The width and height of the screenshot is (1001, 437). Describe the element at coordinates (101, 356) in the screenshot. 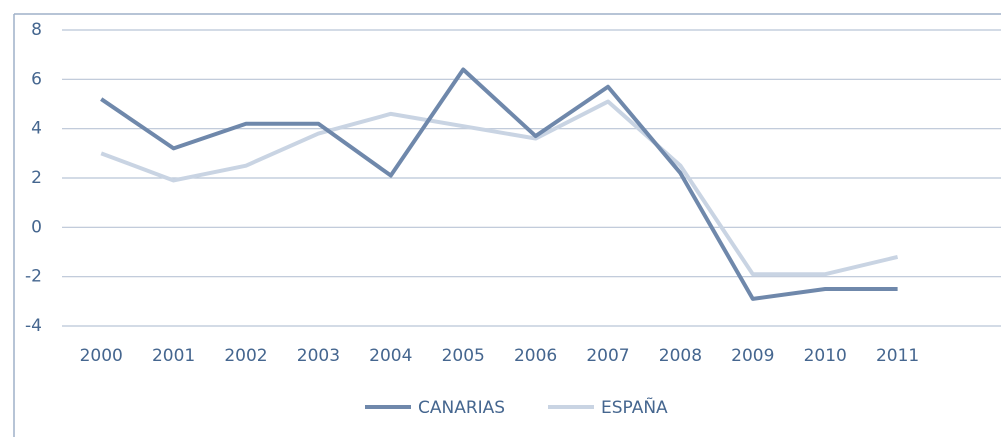

I see `x-tick-label: 2000` at that location.